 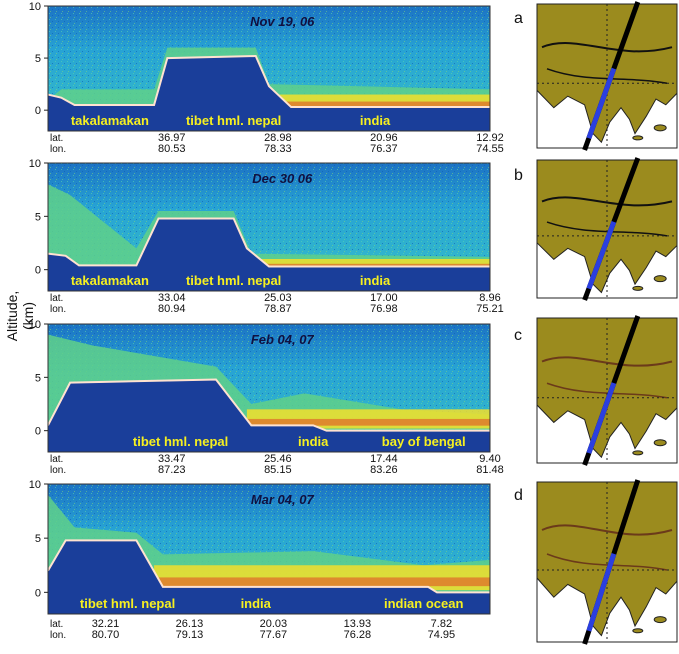 I want to click on panel-date: Nov 19, 06, so click(x=282, y=21).